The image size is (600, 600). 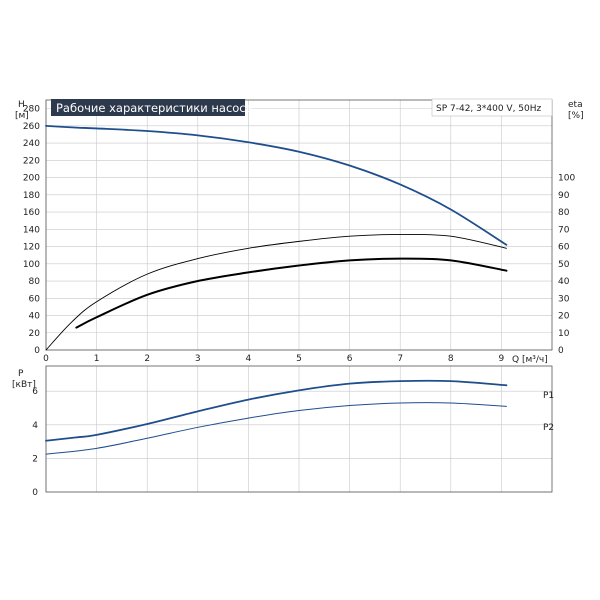 What do you see at coordinates (35, 282) in the screenshot?
I see `y-left-tick-label: 80` at bounding box center [35, 282].